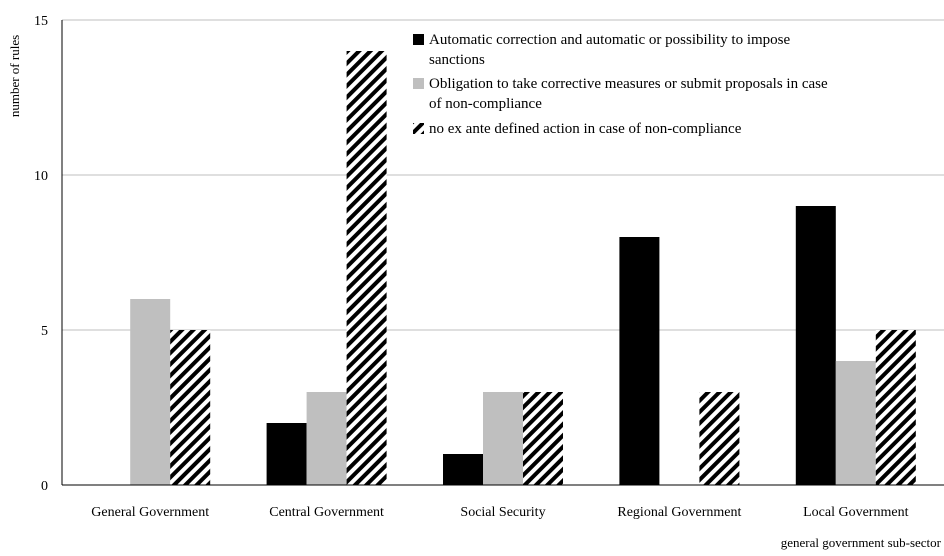  Describe the element at coordinates (41, 176) in the screenshot. I see `y-tick-label: 10` at that location.